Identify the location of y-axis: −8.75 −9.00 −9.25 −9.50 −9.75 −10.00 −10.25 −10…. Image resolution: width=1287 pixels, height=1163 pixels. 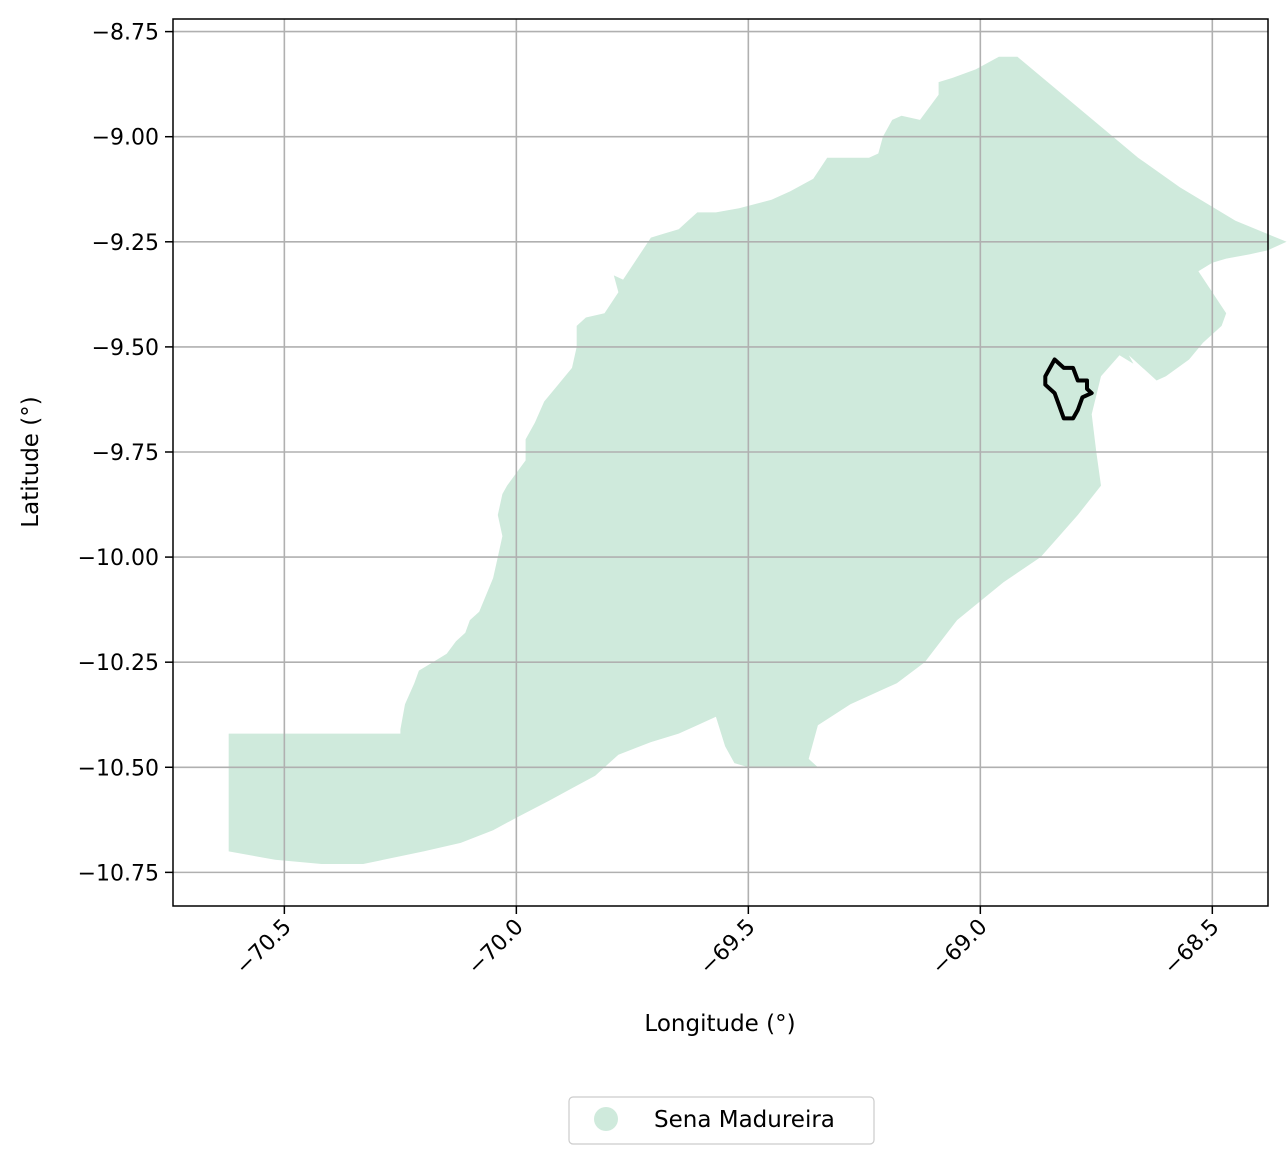
(125, 453).